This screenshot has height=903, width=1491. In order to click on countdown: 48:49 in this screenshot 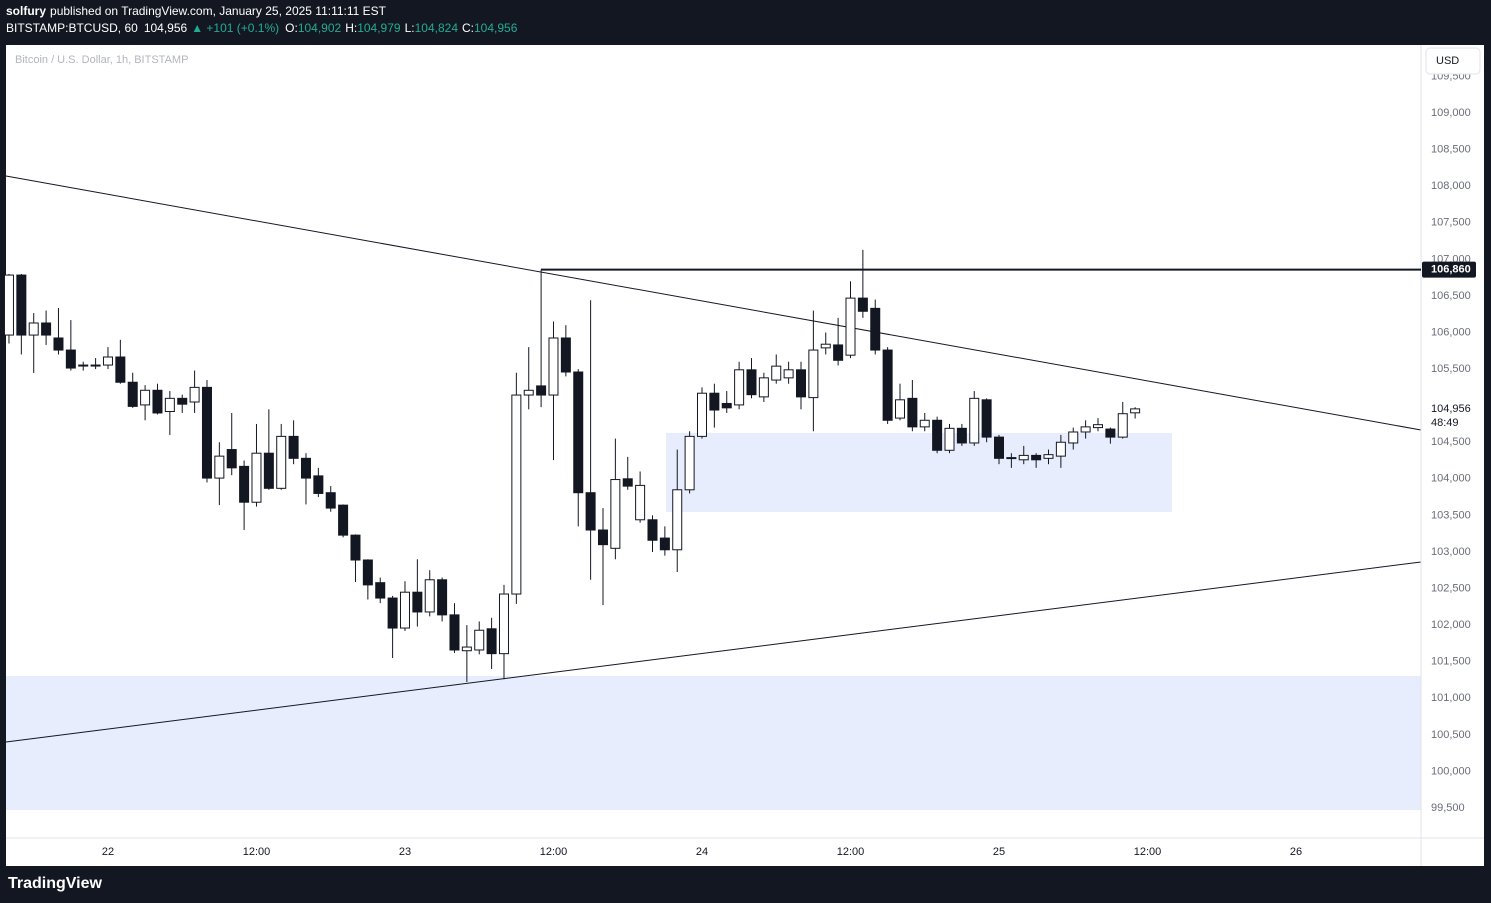, I will do `click(1445, 423)`.